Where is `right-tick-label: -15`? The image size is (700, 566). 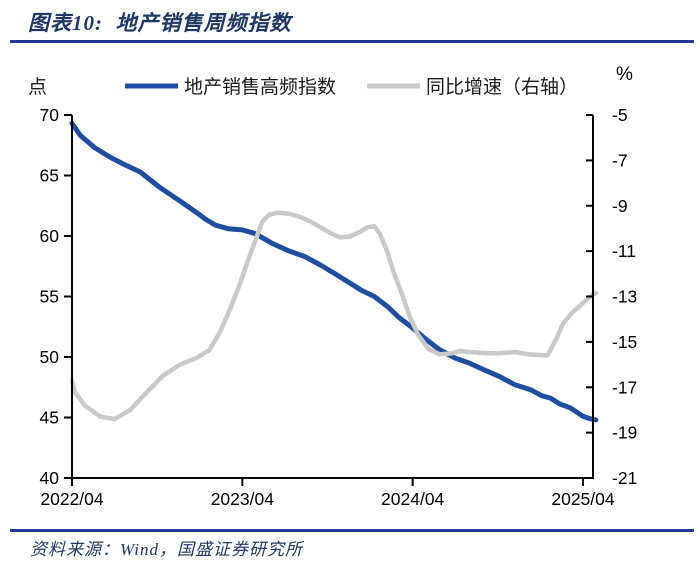 right-tick-label: -15 is located at coordinates (624, 342).